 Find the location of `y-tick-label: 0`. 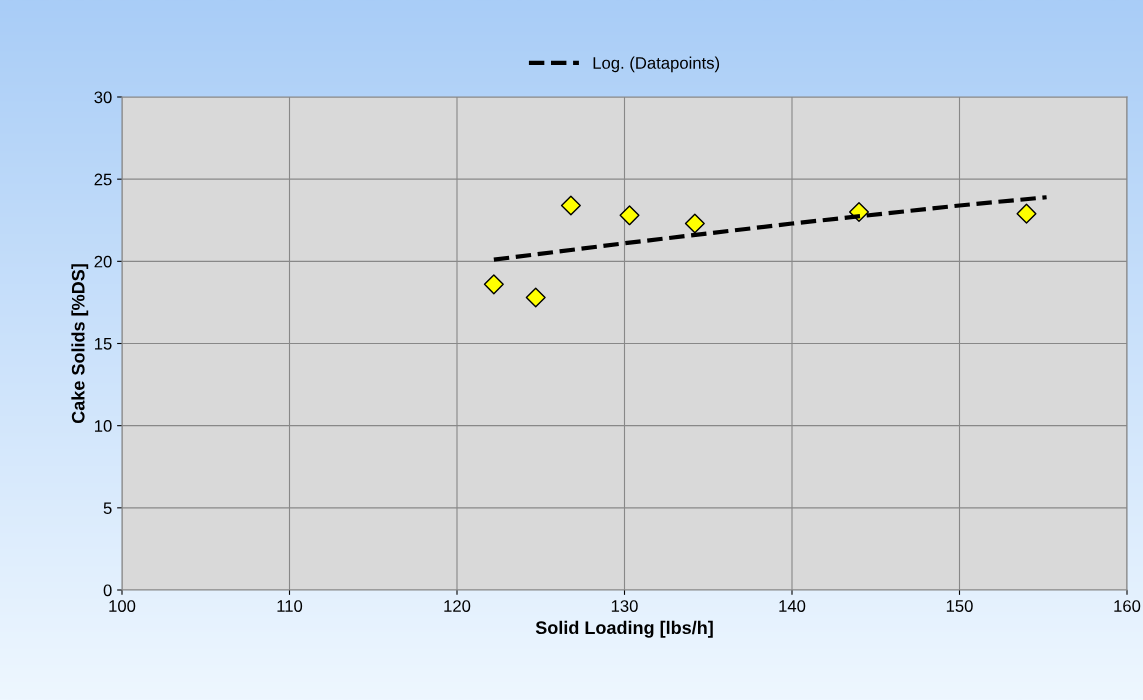

y-tick-label: 0 is located at coordinates (107, 590).